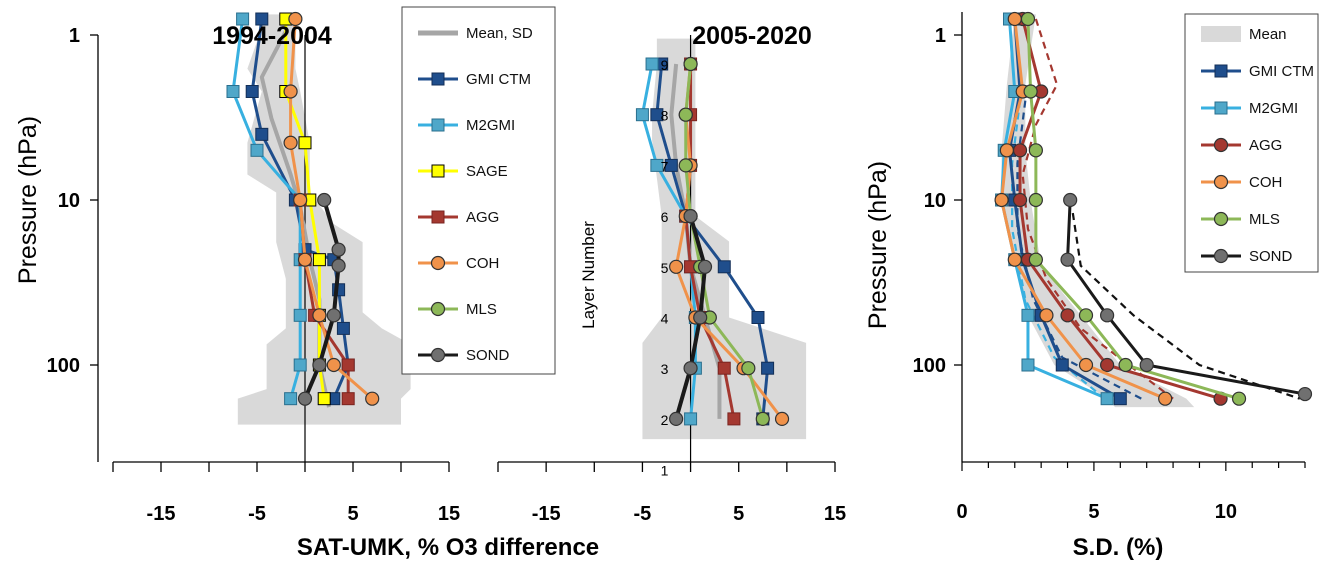 This screenshot has width=1328, height=566. I want to click on left-x-tick-label: 5, so click(352, 514).